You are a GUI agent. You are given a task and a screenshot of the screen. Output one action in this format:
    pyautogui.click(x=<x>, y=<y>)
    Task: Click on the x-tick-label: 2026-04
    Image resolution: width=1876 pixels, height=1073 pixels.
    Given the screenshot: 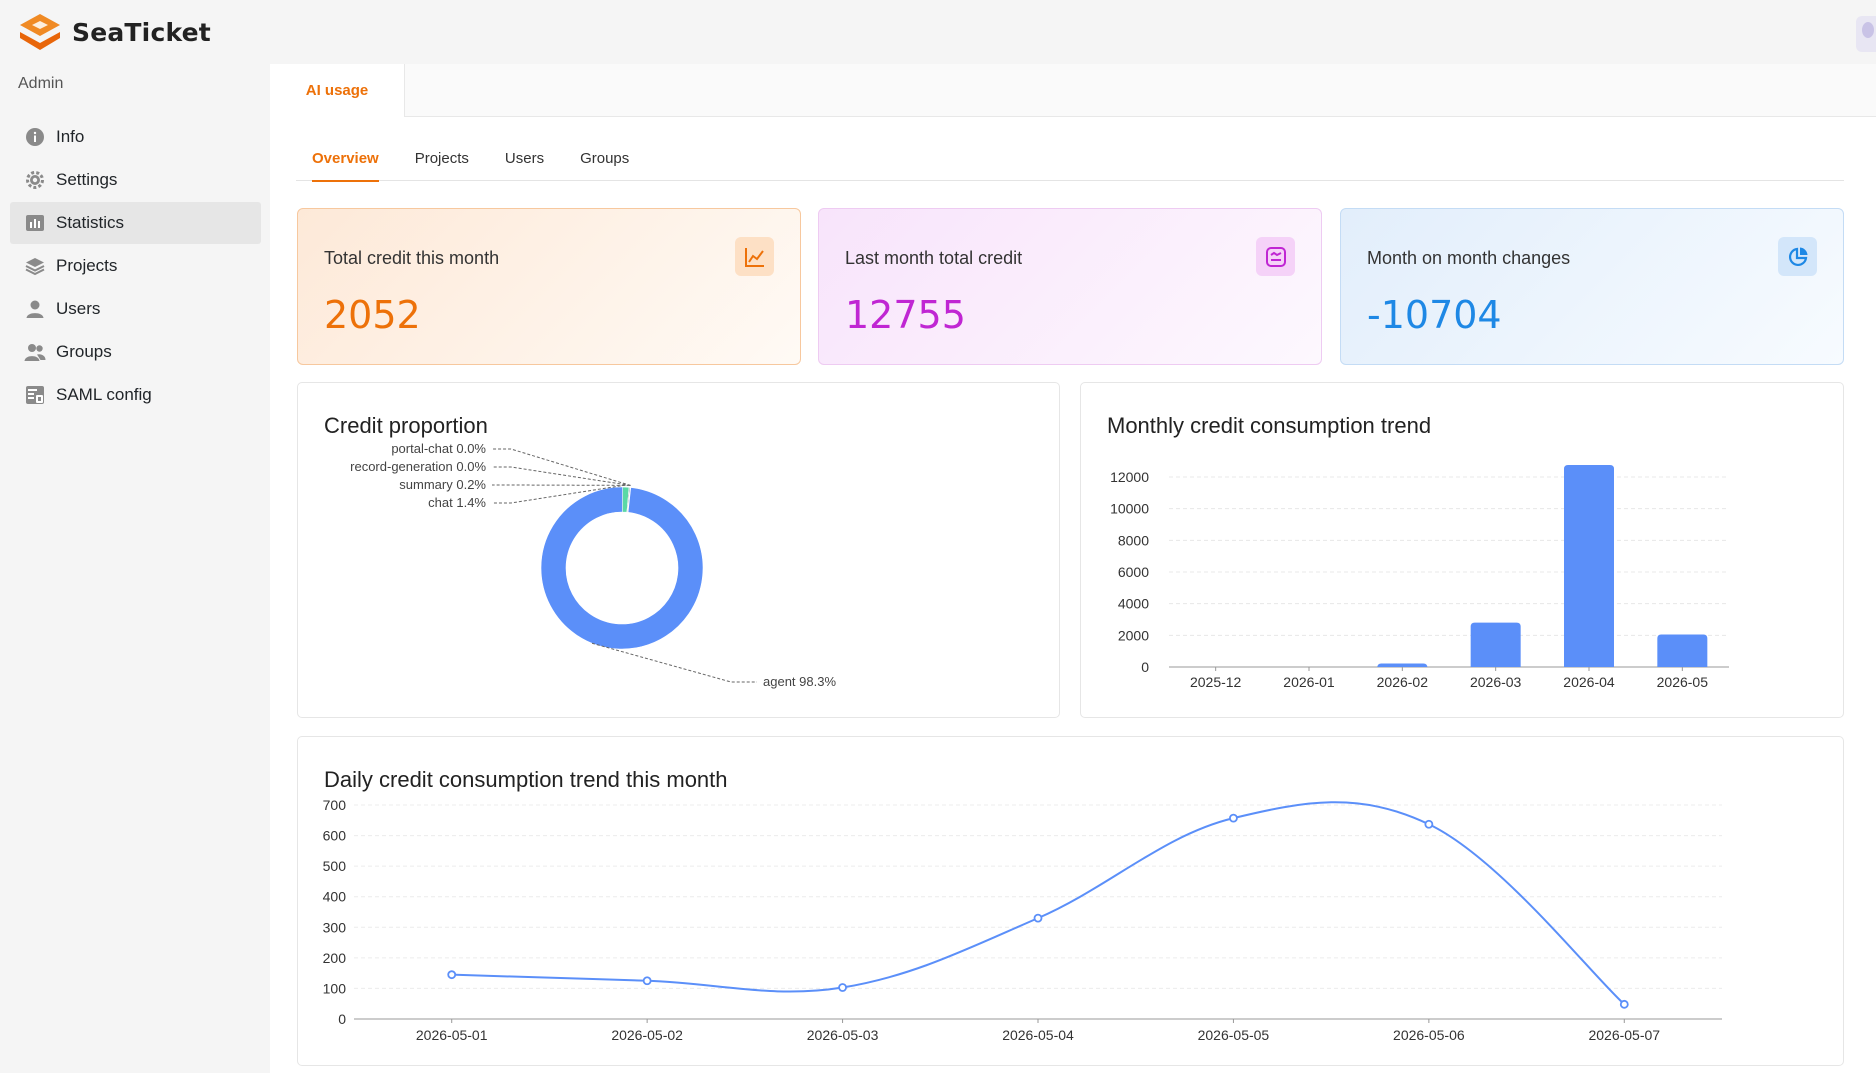 What is the action you would take?
    pyautogui.click(x=1589, y=682)
    